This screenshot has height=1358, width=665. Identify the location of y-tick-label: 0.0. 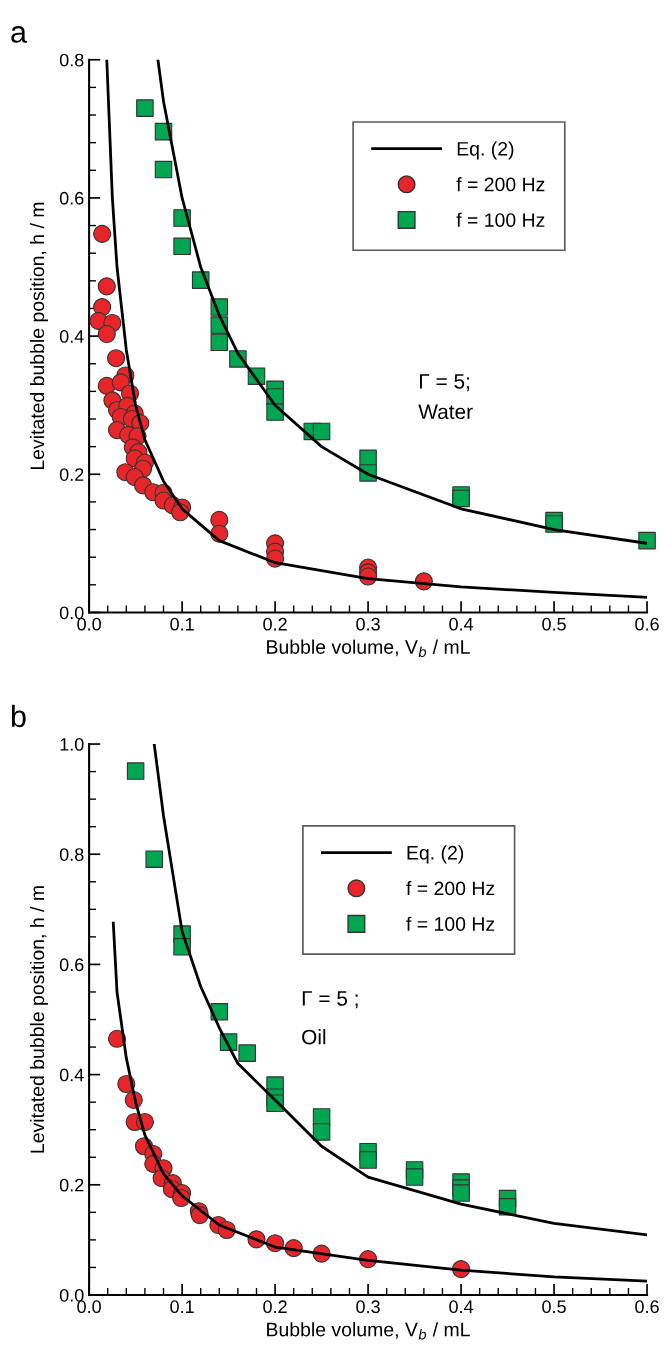
(71, 1295).